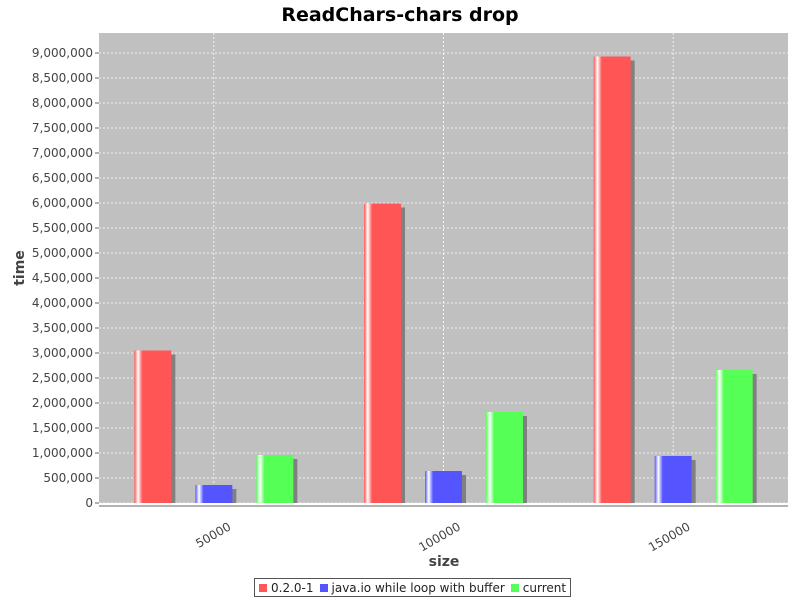 The height and width of the screenshot is (600, 800). What do you see at coordinates (62, 228) in the screenshot?
I see `y-tick-label: 5,500,000` at bounding box center [62, 228].